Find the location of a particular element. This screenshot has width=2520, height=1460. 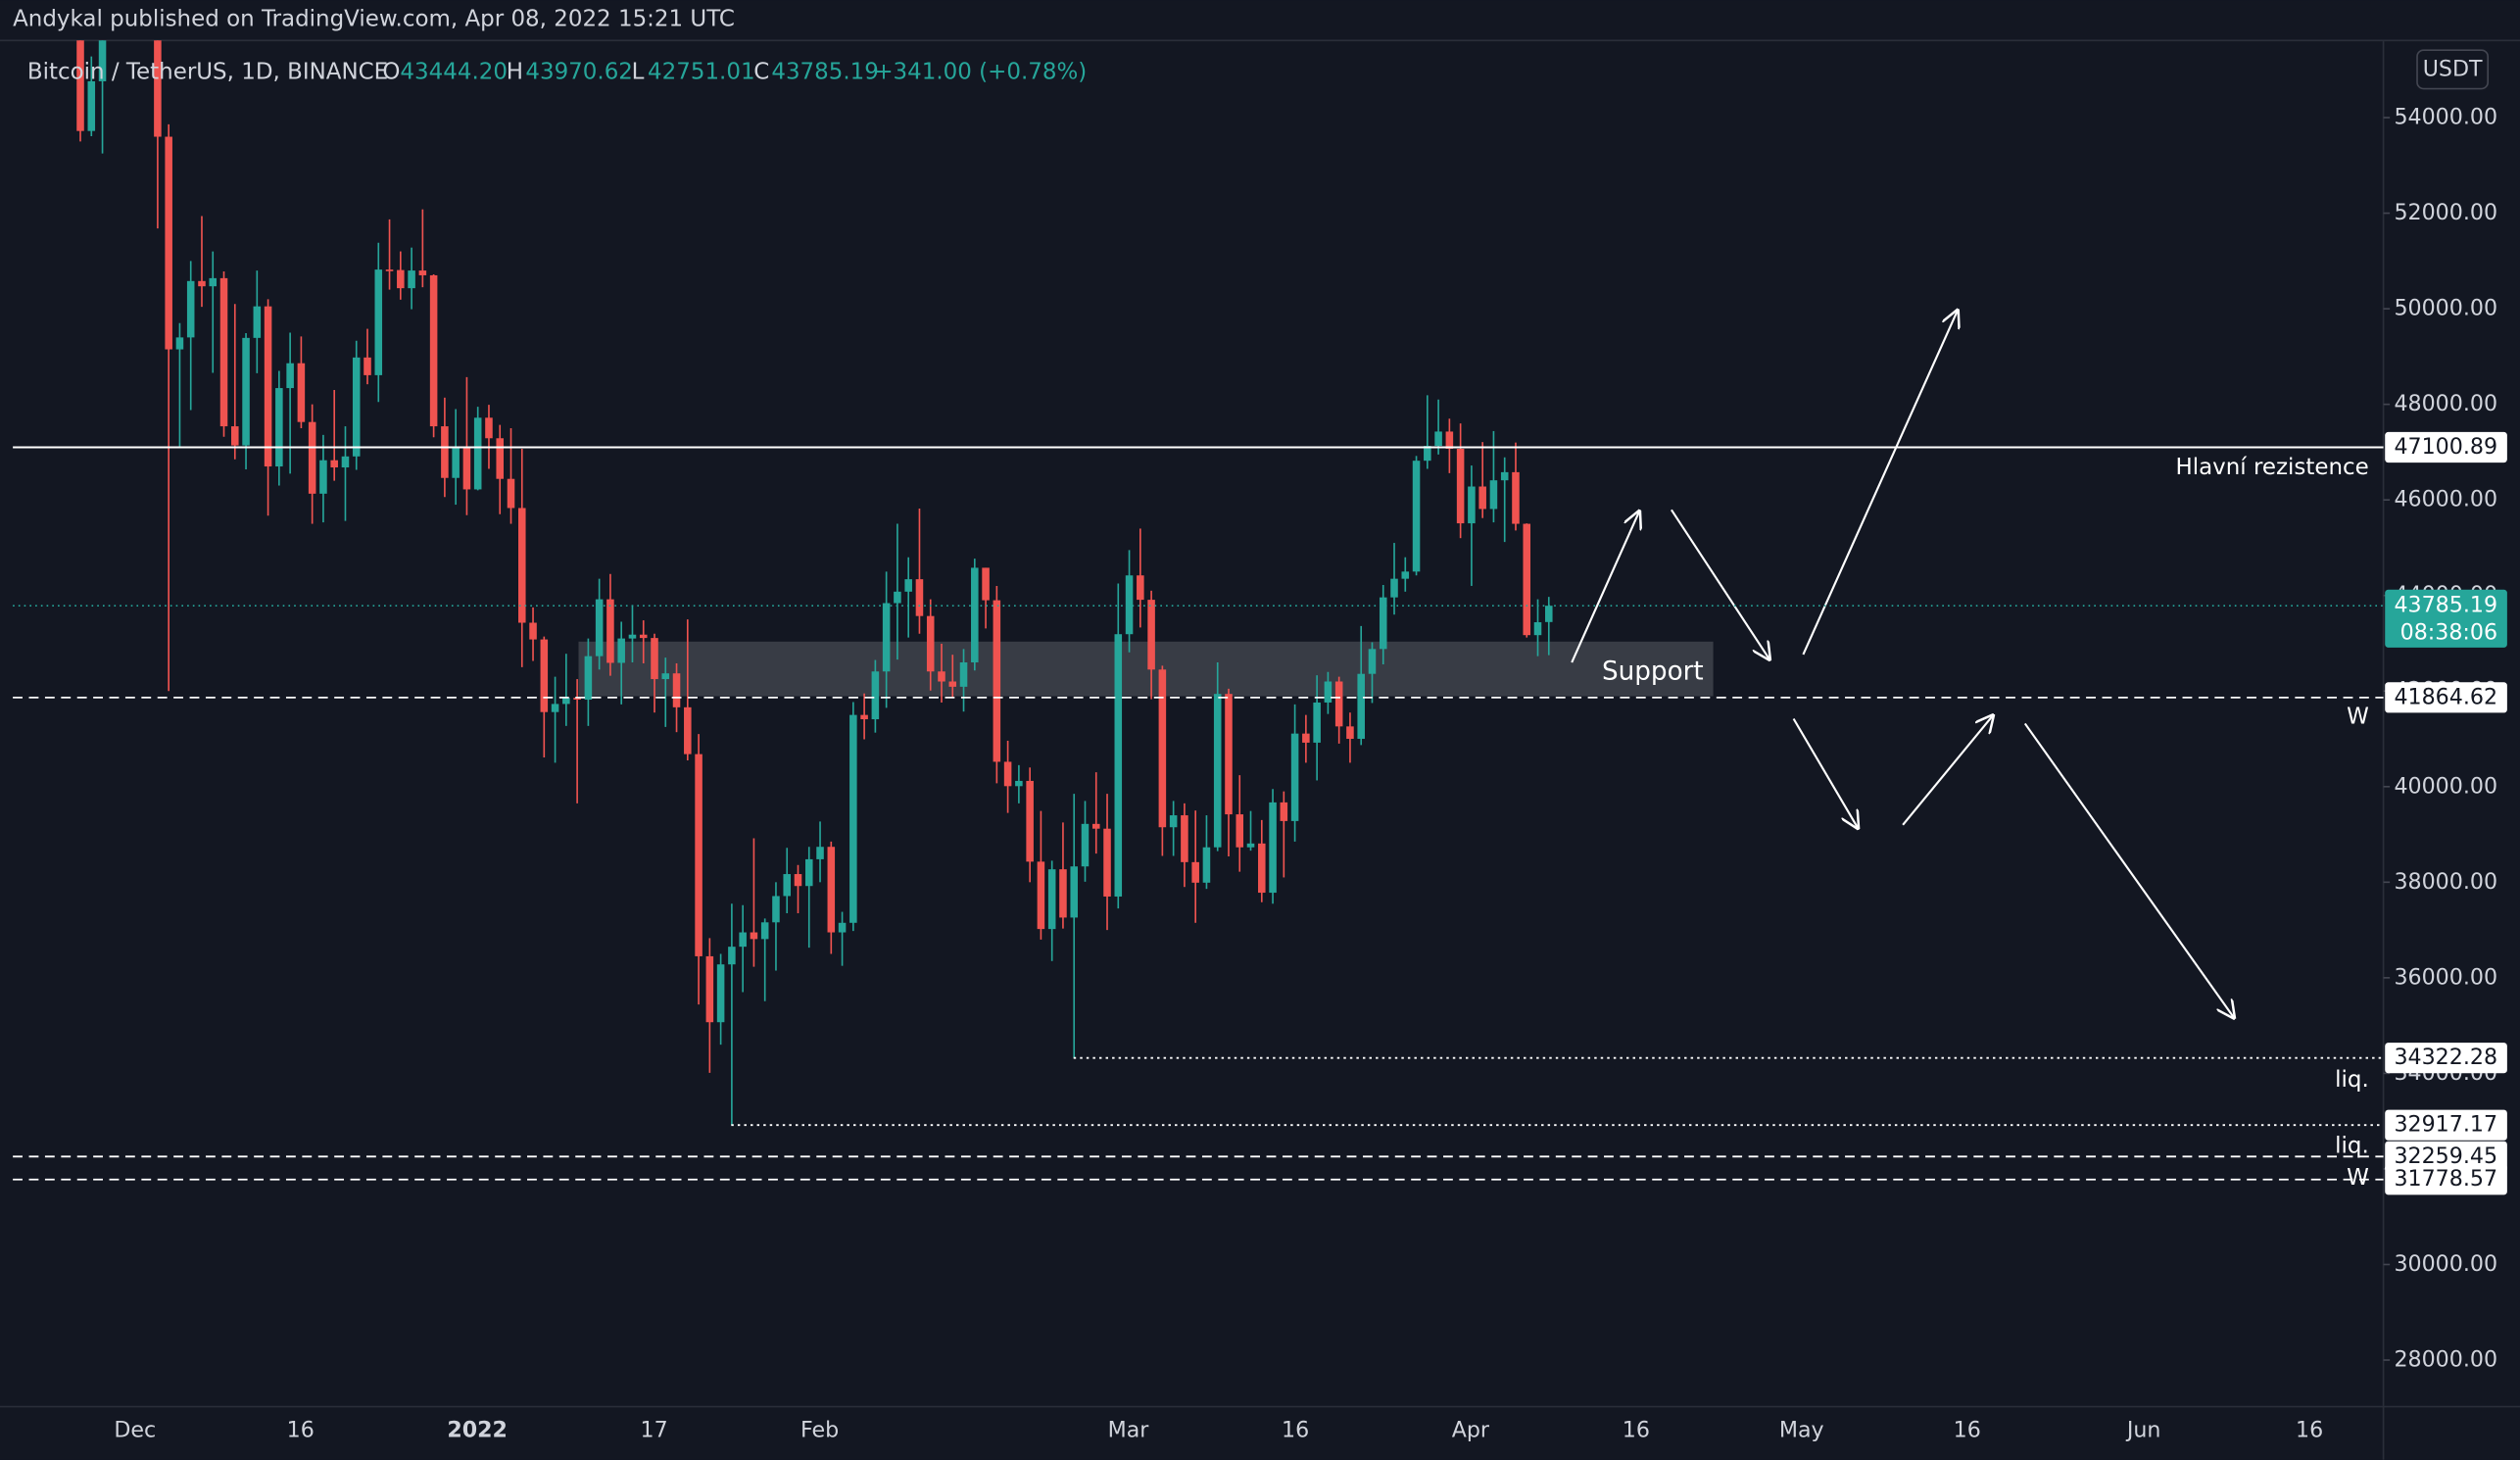

legend-change: +341.00 (+0.78%) is located at coordinates (980, 73).